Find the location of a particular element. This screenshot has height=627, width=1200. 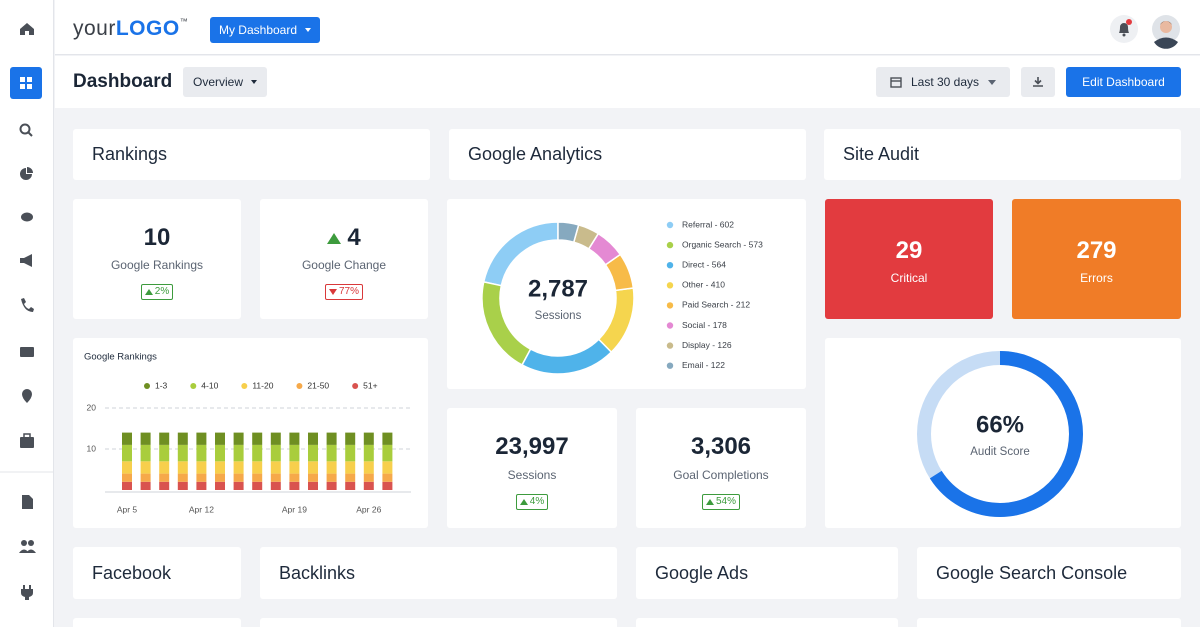

section-header: Google Search Console is located at coordinates (1049, 573).